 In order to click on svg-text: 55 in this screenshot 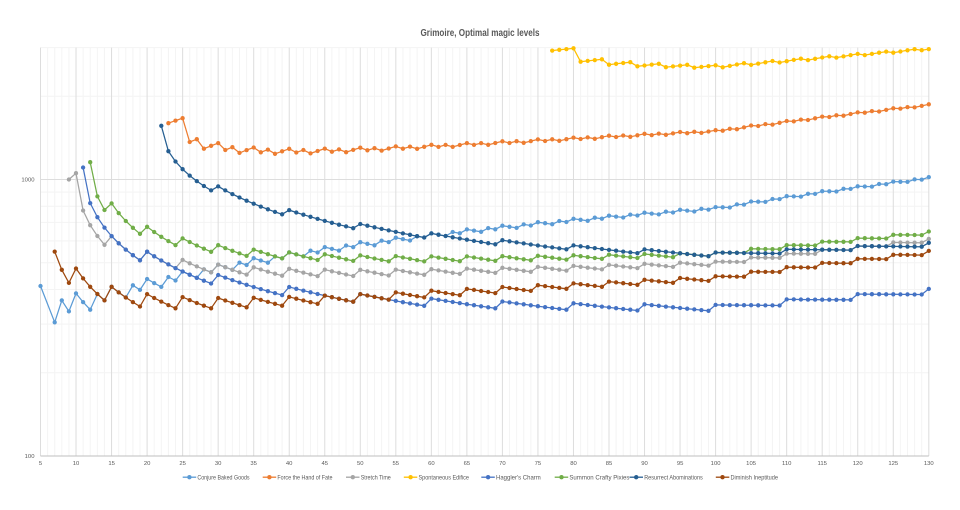, I will do `click(396, 464)`.